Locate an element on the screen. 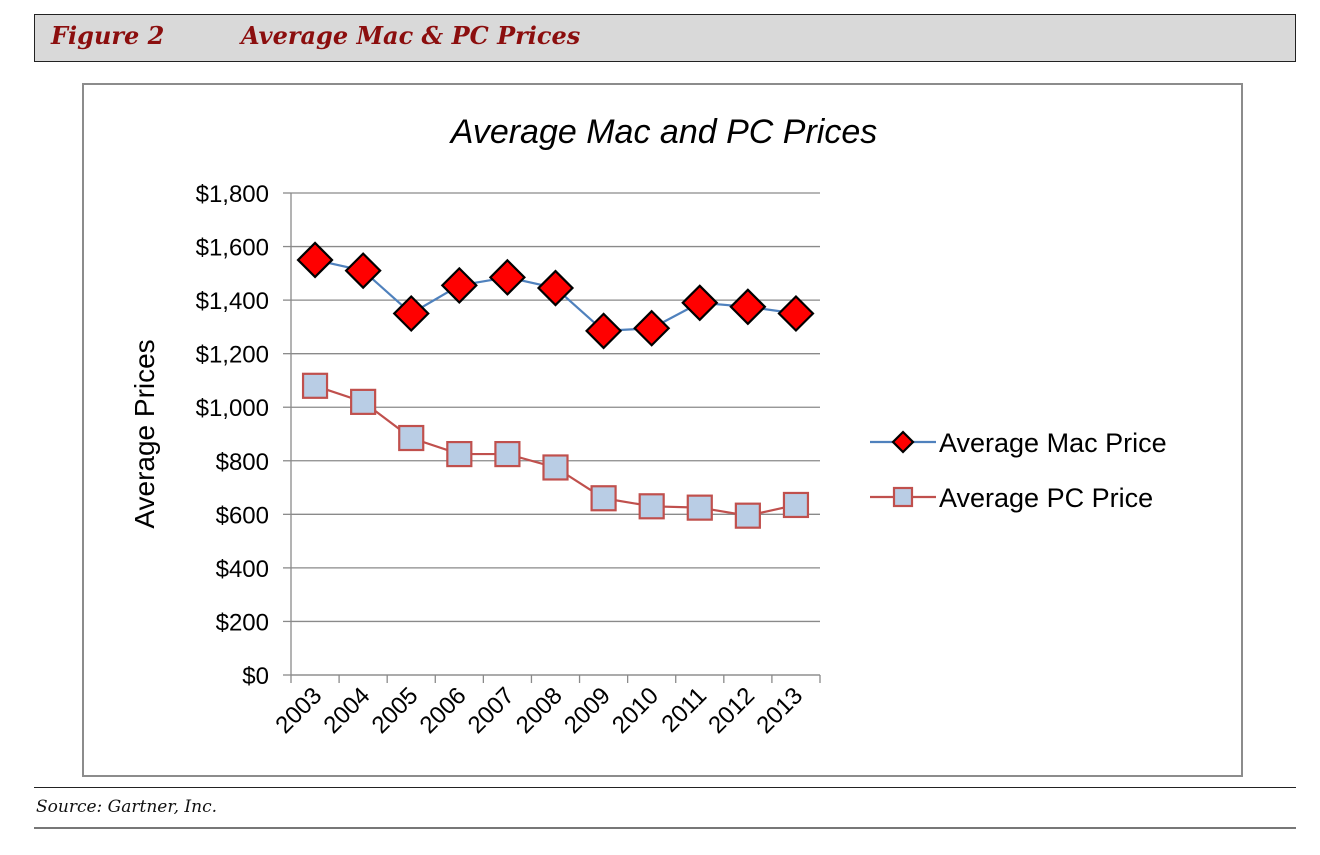 Image resolution: width=1320 pixels, height=855 pixels. pc-price-series is located at coordinates (555, 450).